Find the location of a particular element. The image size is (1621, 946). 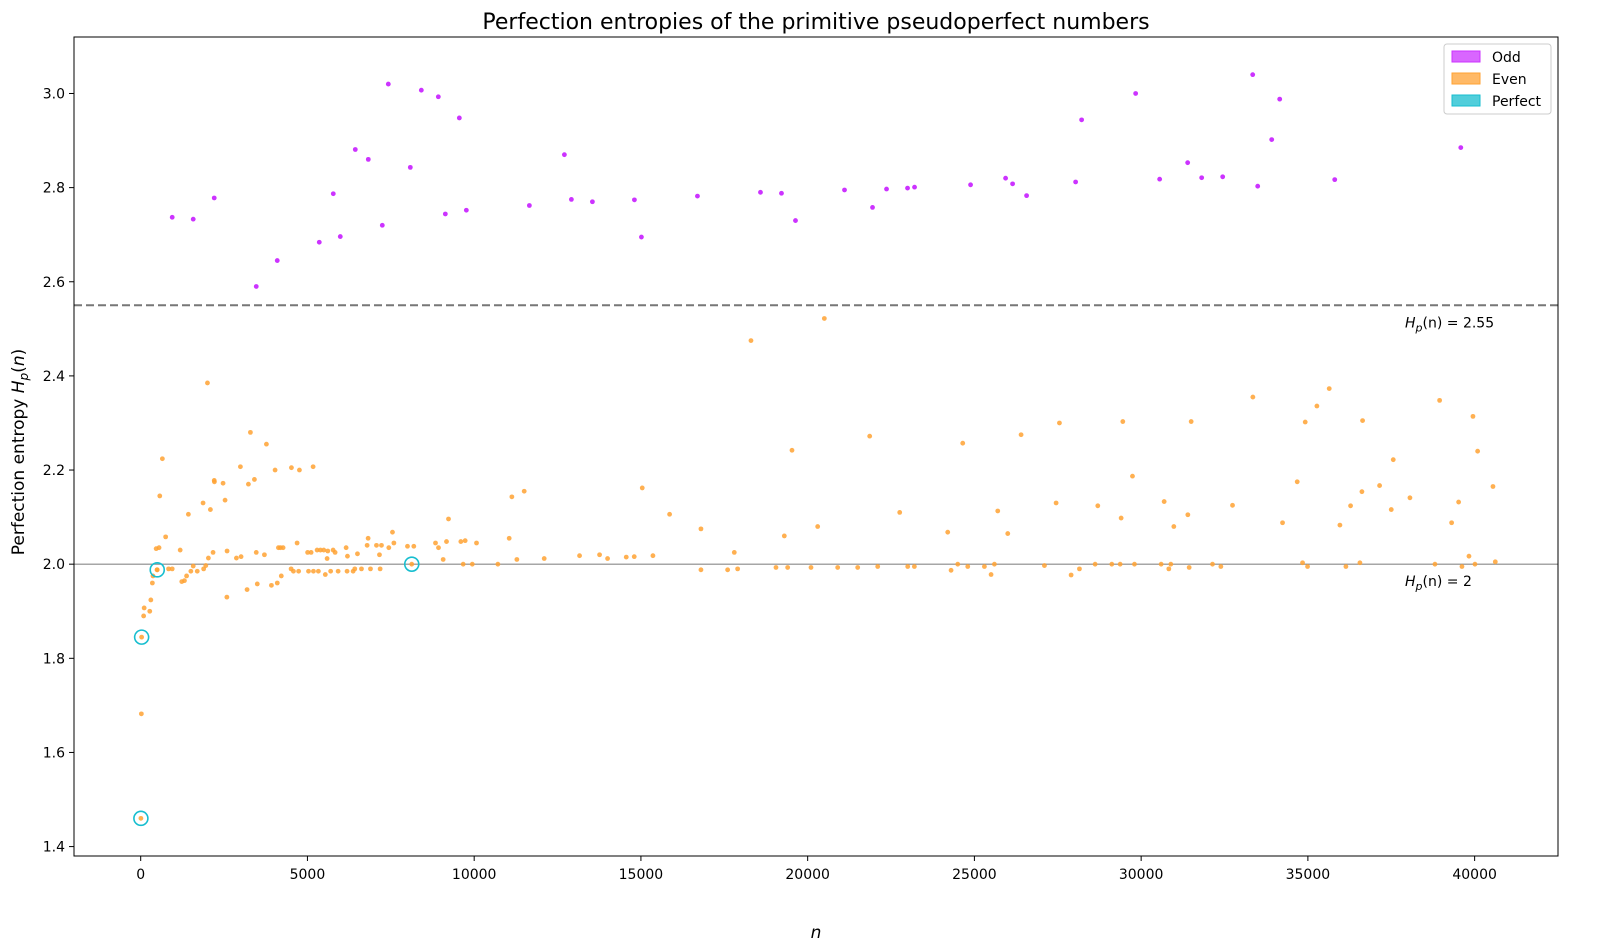

x-tick-label: 25000 is located at coordinates (974, 875).